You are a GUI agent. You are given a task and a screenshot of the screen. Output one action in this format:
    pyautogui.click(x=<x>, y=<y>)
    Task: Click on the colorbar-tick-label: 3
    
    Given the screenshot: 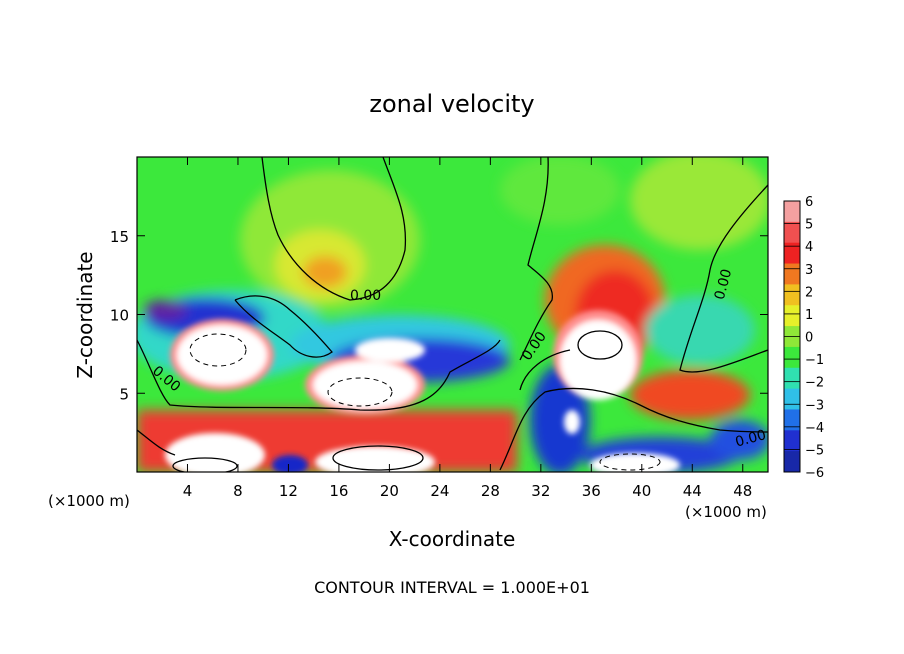 What is the action you would take?
    pyautogui.click(x=809, y=270)
    